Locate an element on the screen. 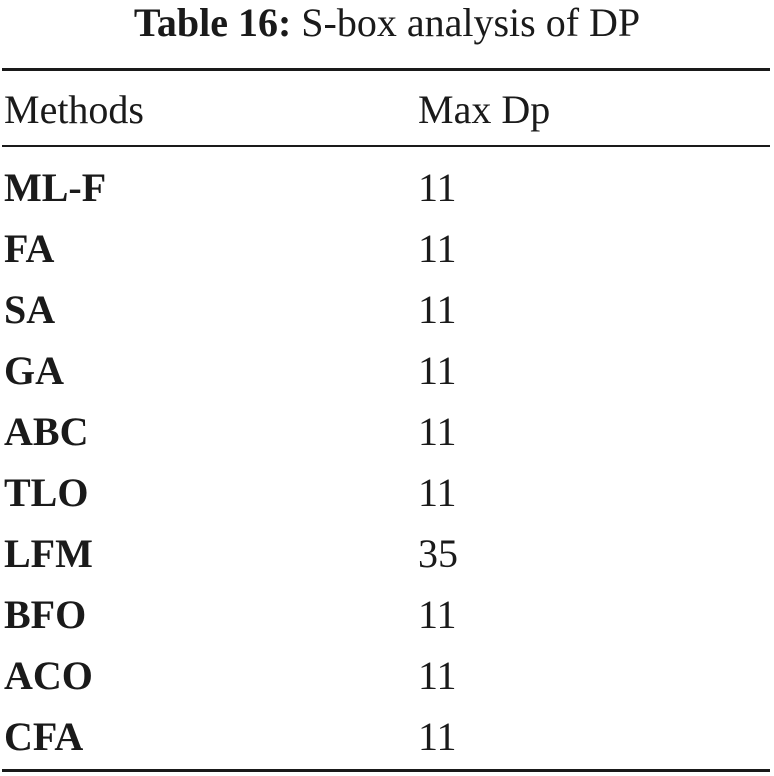  method-cell: SA is located at coordinates (30, 309).